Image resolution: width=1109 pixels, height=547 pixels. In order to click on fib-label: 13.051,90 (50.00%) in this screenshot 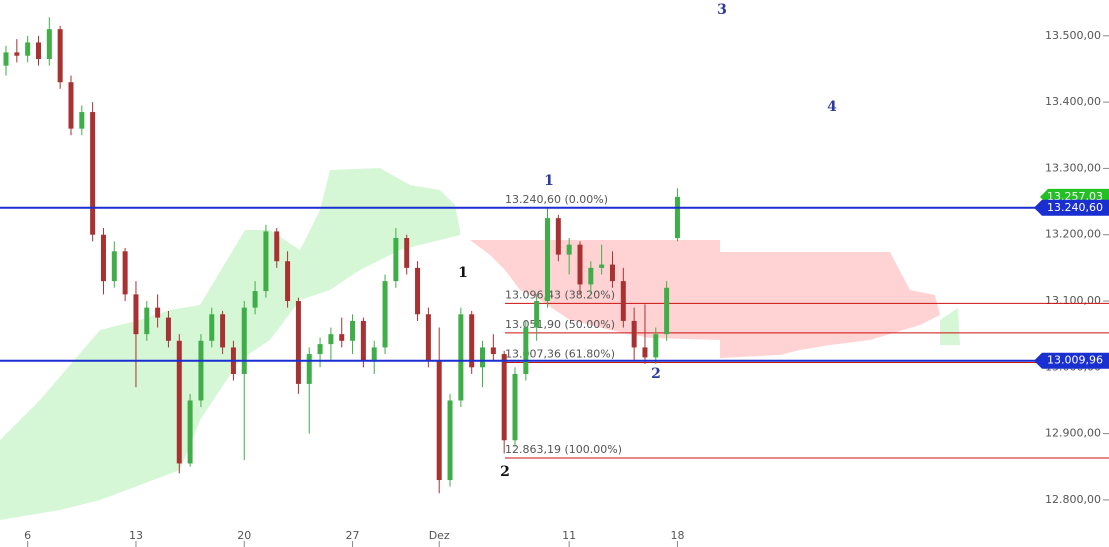, I will do `click(560, 324)`.